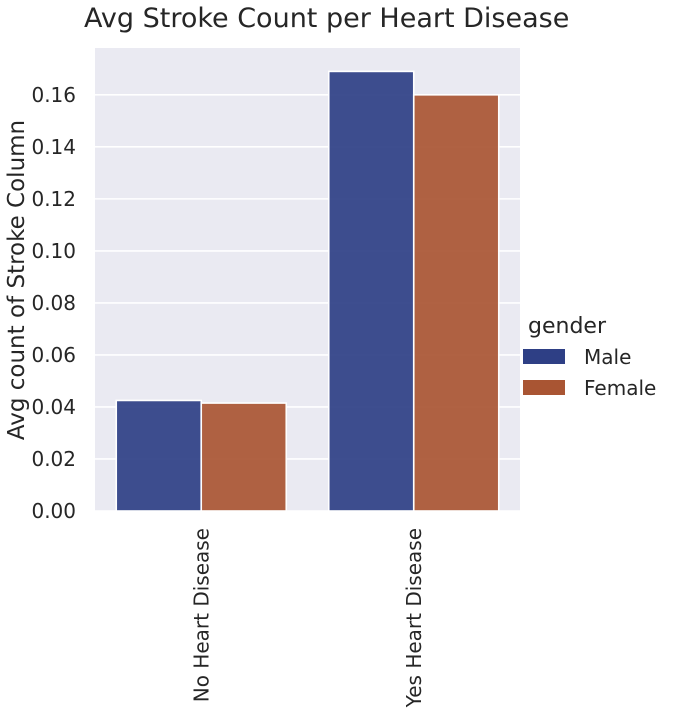 This screenshot has height=715, width=676. I want to click on y-tick-label: 0.10, so click(53, 251).